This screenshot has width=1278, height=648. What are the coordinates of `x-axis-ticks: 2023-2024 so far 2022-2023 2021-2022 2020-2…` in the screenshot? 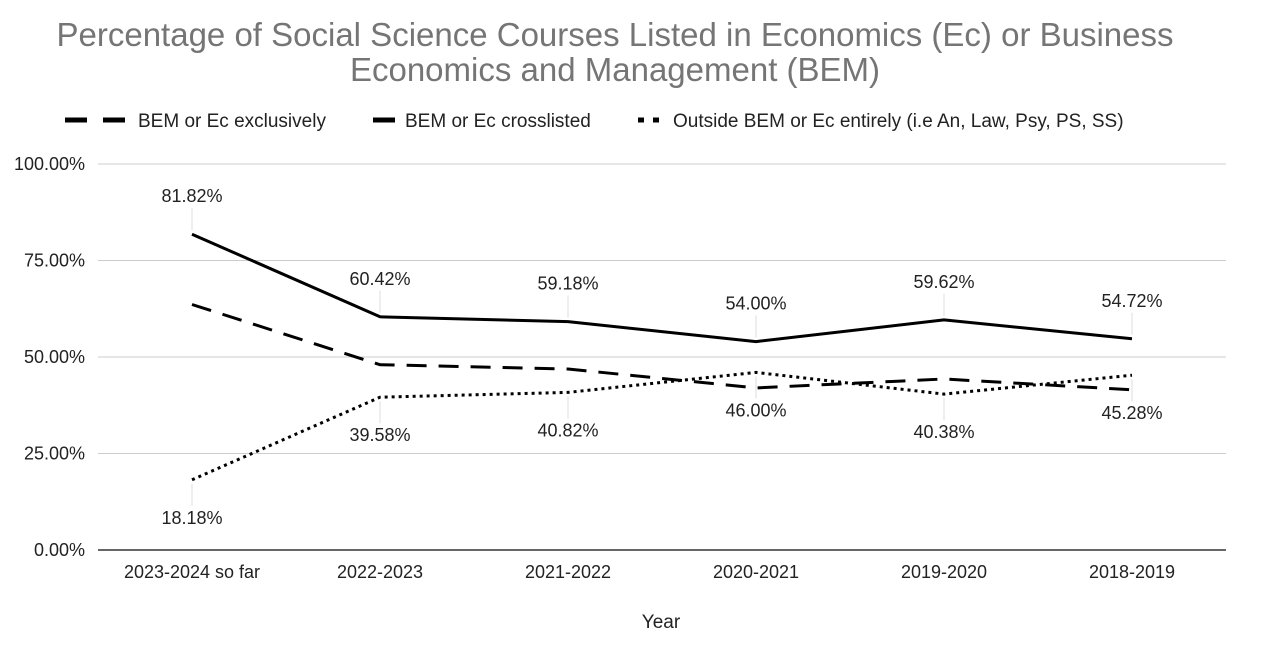 It's located at (649, 572).